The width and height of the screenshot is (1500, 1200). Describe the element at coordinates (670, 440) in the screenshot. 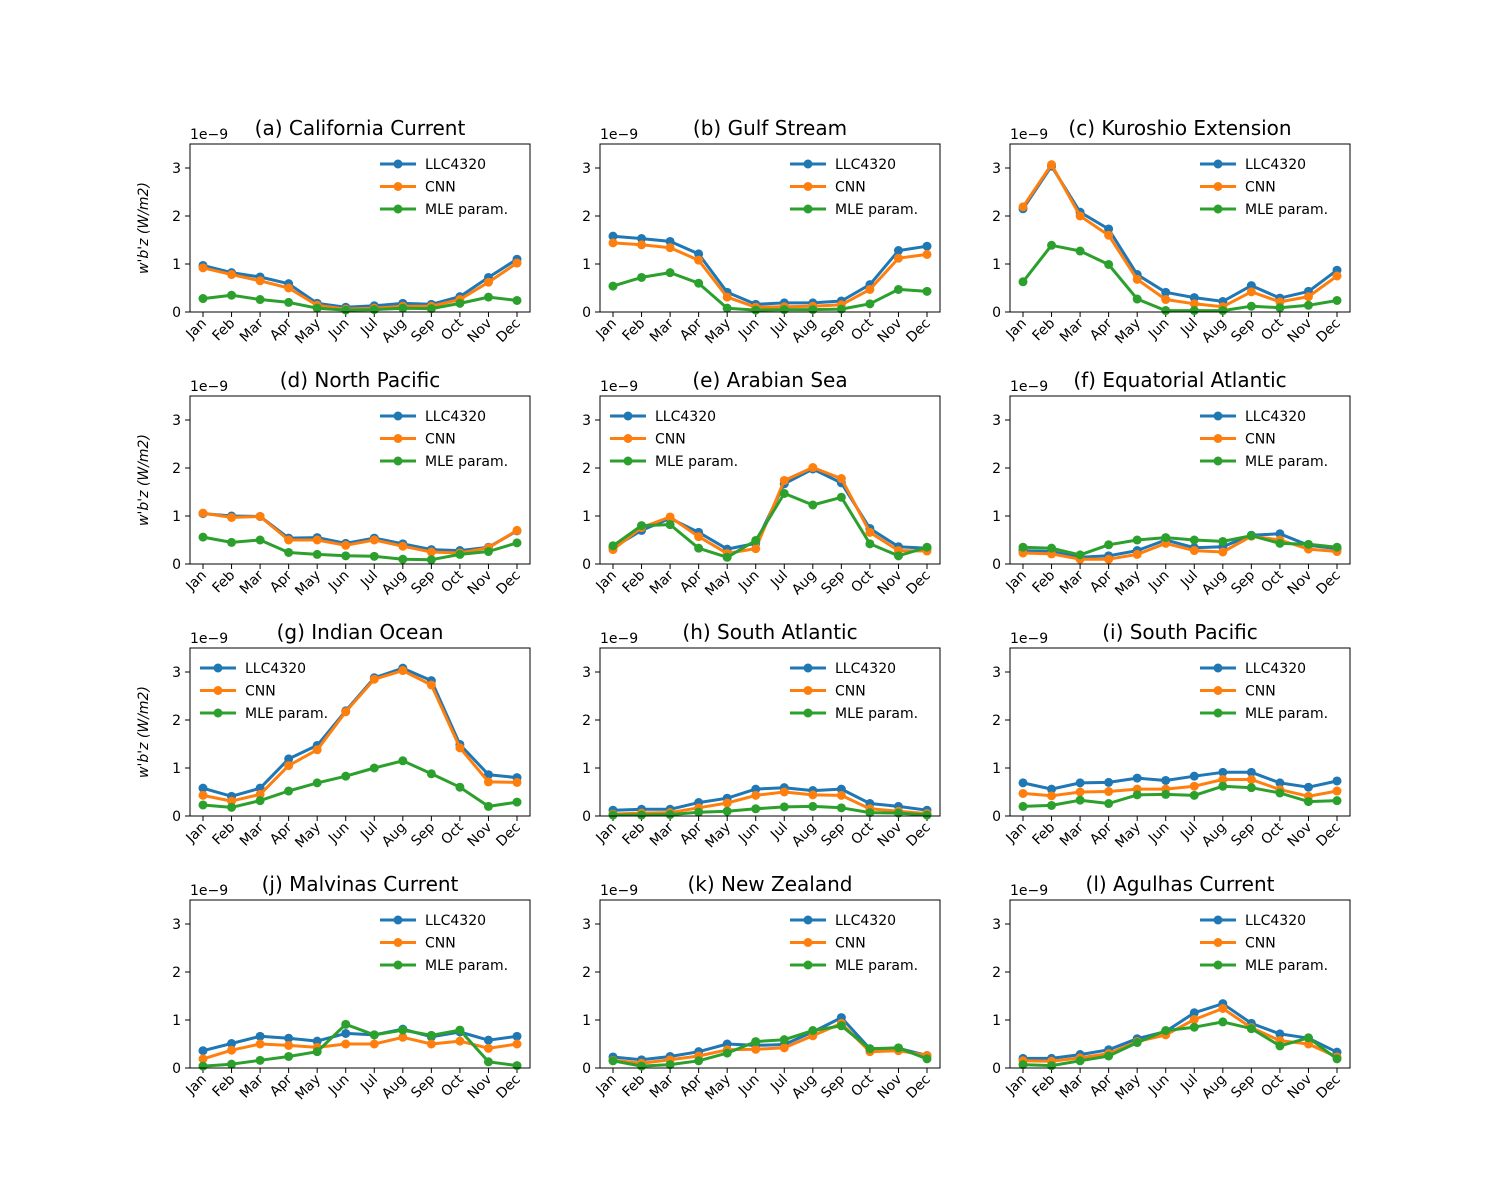

I see `legend-entry: CNN` at that location.